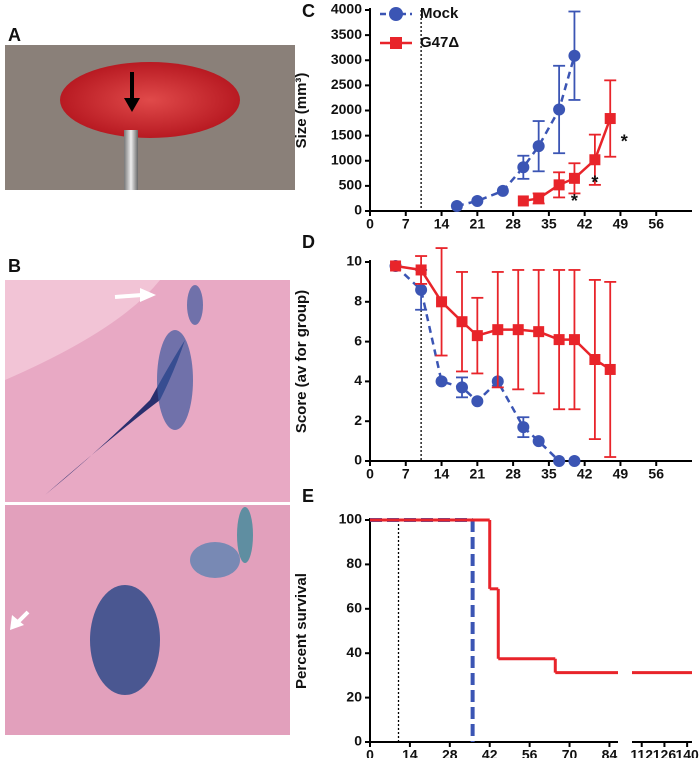  Describe the element at coordinates (354, 696) in the screenshot. I see `y-tick-label: 20` at that location.